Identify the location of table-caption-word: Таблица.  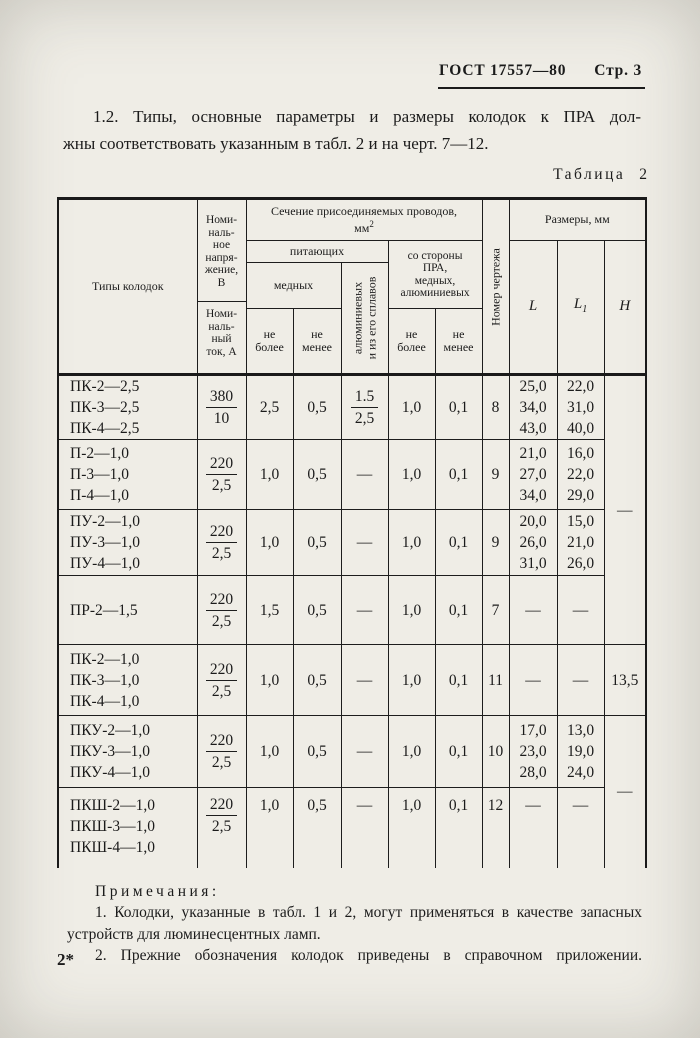
(589, 174).